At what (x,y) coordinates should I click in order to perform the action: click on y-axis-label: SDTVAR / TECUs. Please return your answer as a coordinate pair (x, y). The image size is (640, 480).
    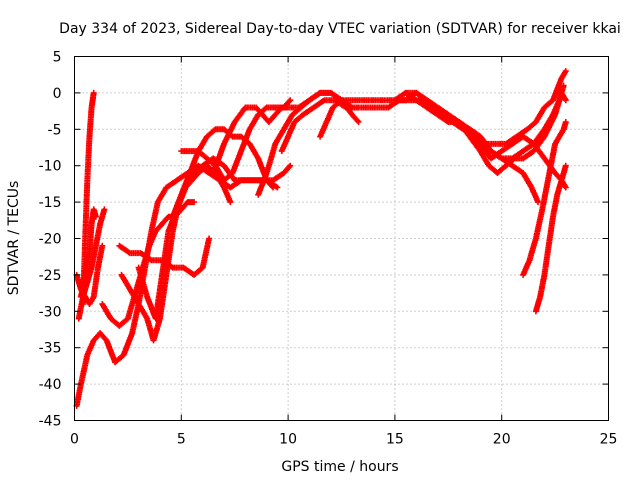
    Looking at the image, I should click on (14, 238).